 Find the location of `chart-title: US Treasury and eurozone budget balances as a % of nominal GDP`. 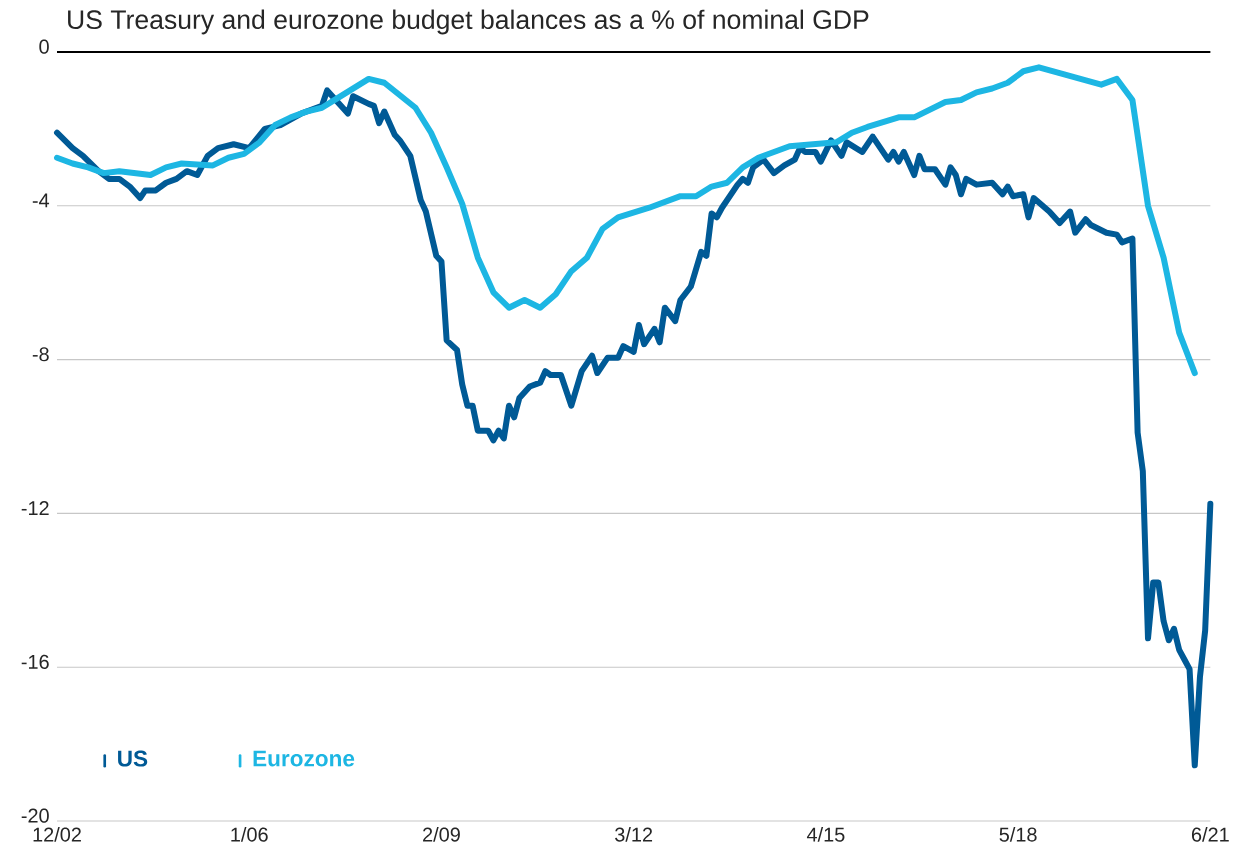

chart-title: US Treasury and eurozone budget balances as a % of nominal GDP is located at coordinates (468, 22).